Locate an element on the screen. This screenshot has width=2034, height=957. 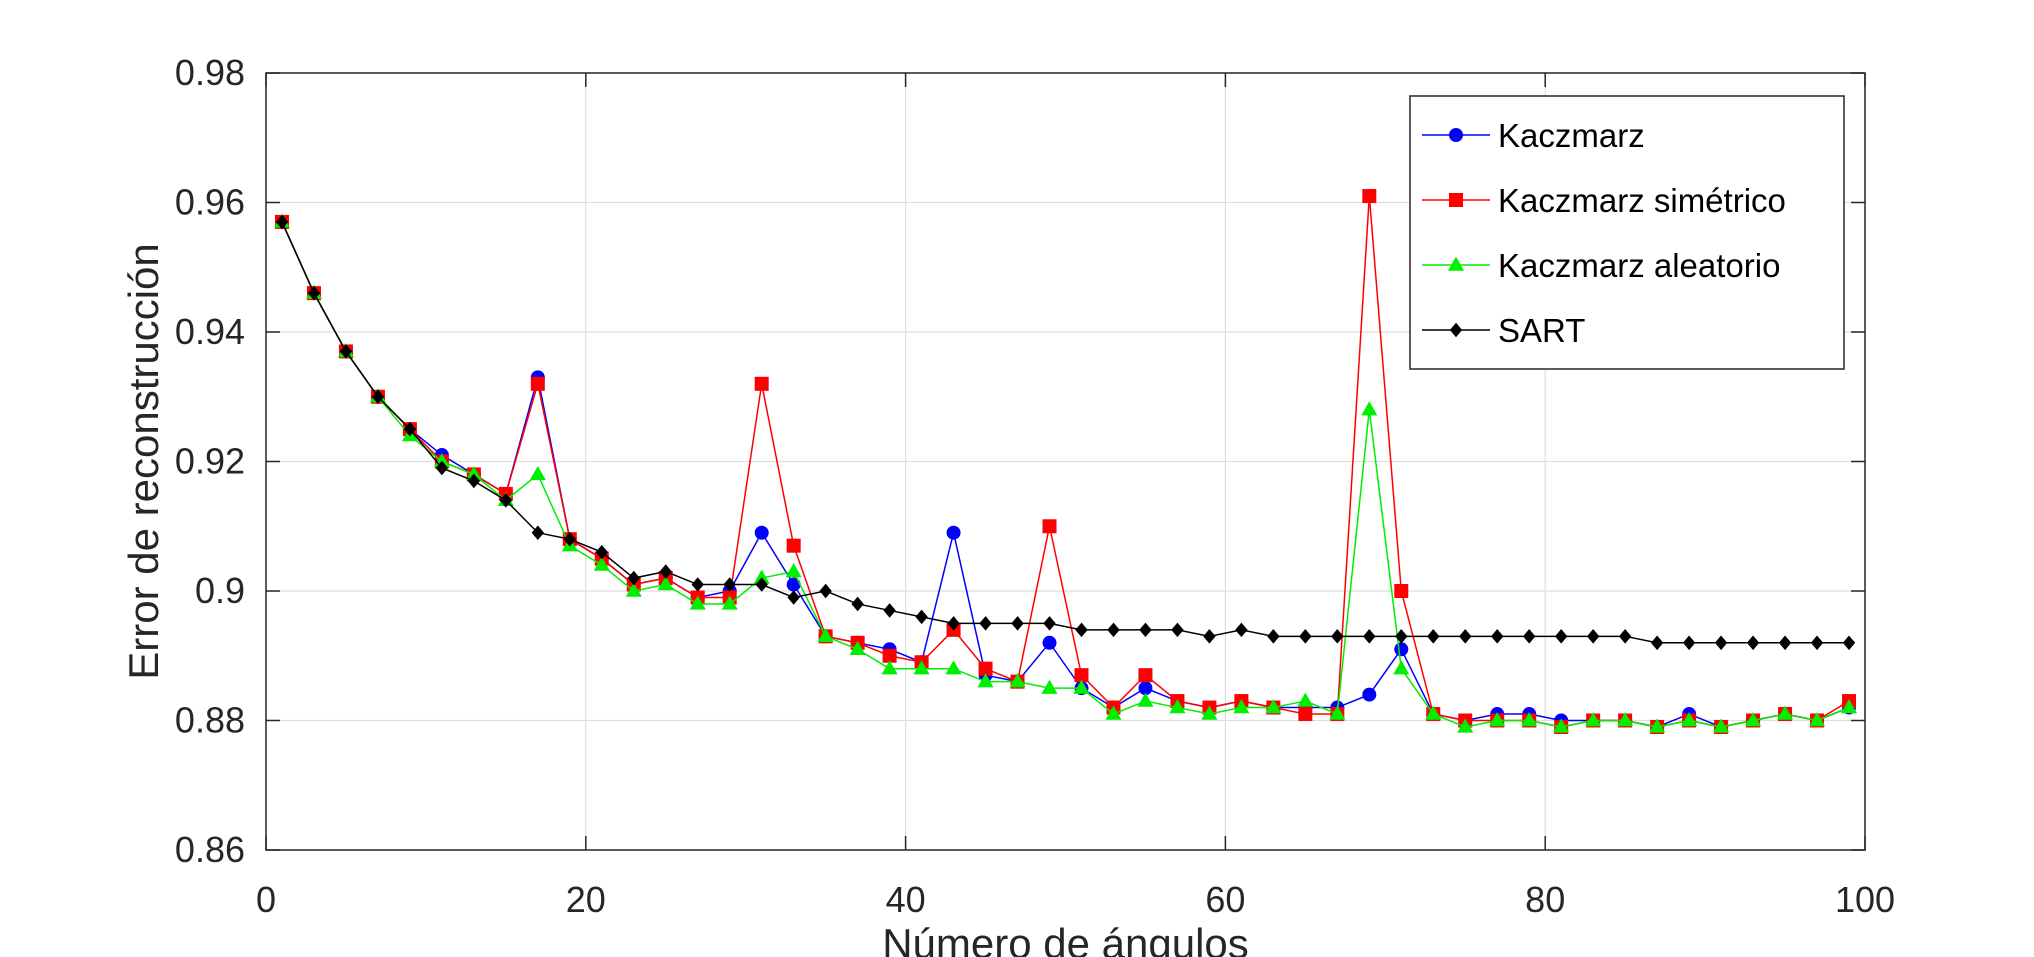
legend-entry: Kaczmarz aleatorio is located at coordinates (1601, 265).